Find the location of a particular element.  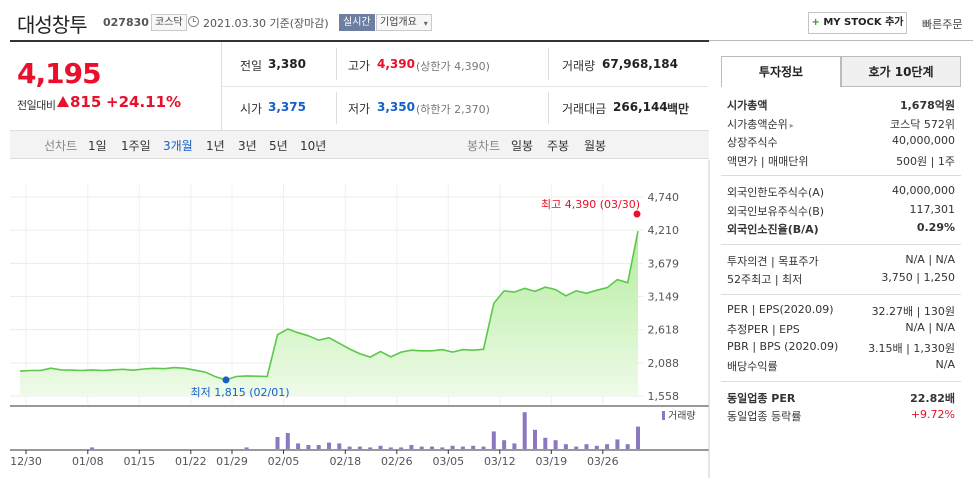

info-value: N/A is located at coordinates (945, 364).